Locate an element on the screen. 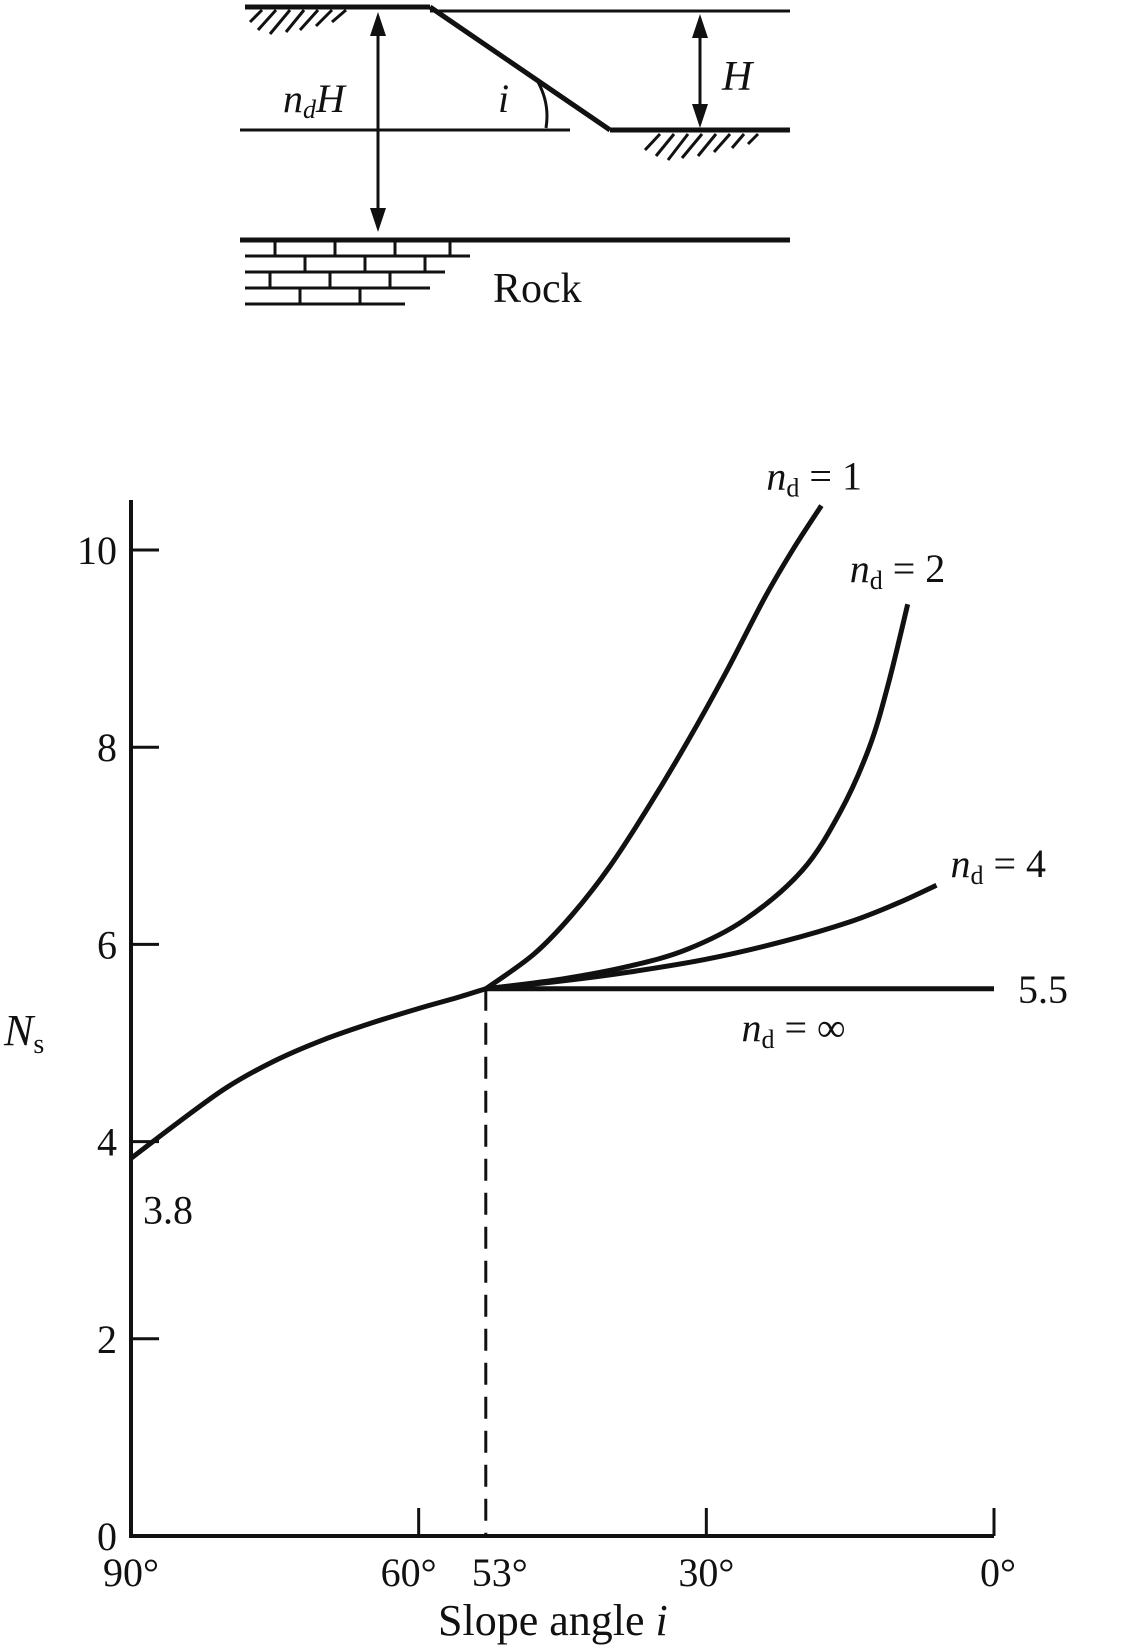 The height and width of the screenshot is (1650, 1125). label-nd-infinity: nd = ∞ is located at coordinates (794, 1029).